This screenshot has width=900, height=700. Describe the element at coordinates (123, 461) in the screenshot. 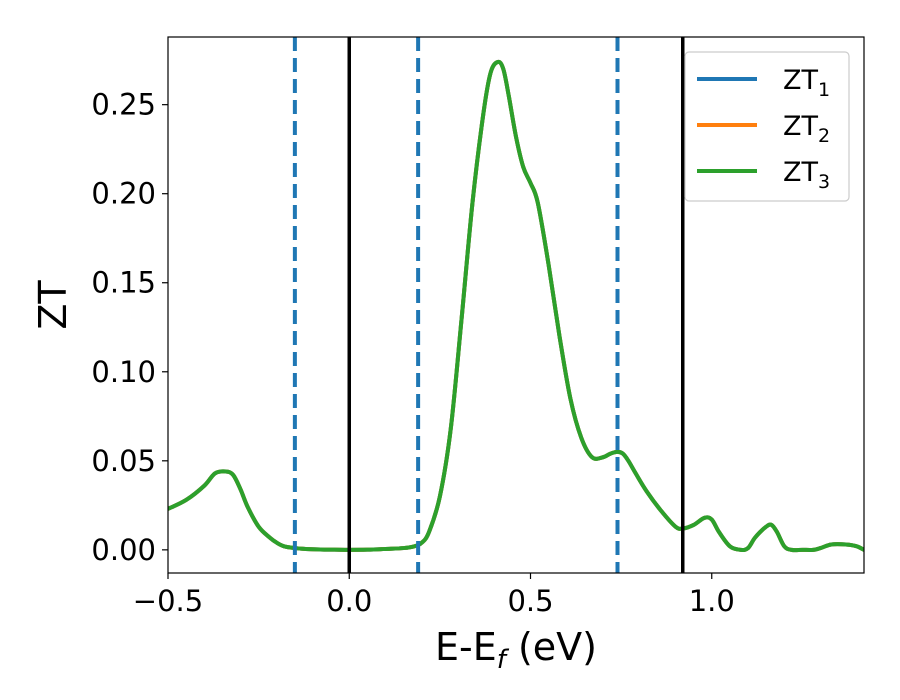

I see `y-tick-label: 0.05` at that location.